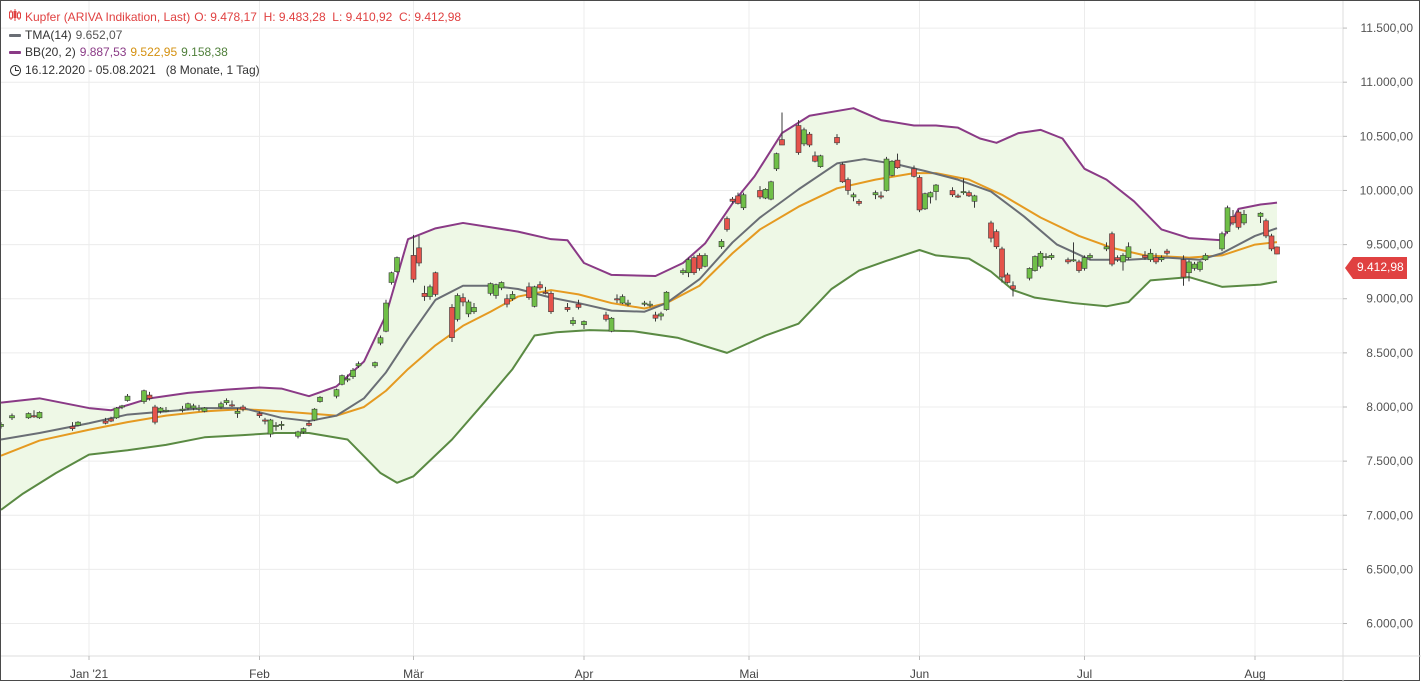 This screenshot has width=1422, height=683. What do you see at coordinates (1254, 674) in the screenshot?
I see `x-tick-label: Aug` at bounding box center [1254, 674].